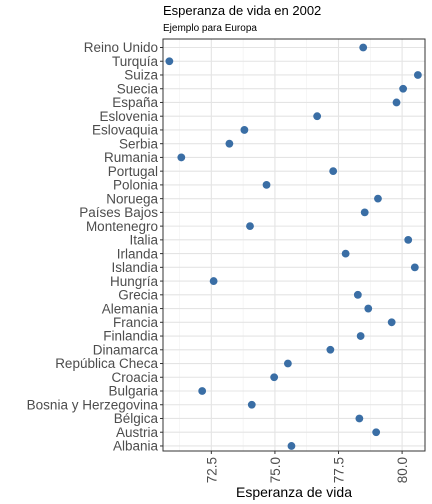  I want to click on chart-title: Esperanza de vida en 2002, so click(242, 10).